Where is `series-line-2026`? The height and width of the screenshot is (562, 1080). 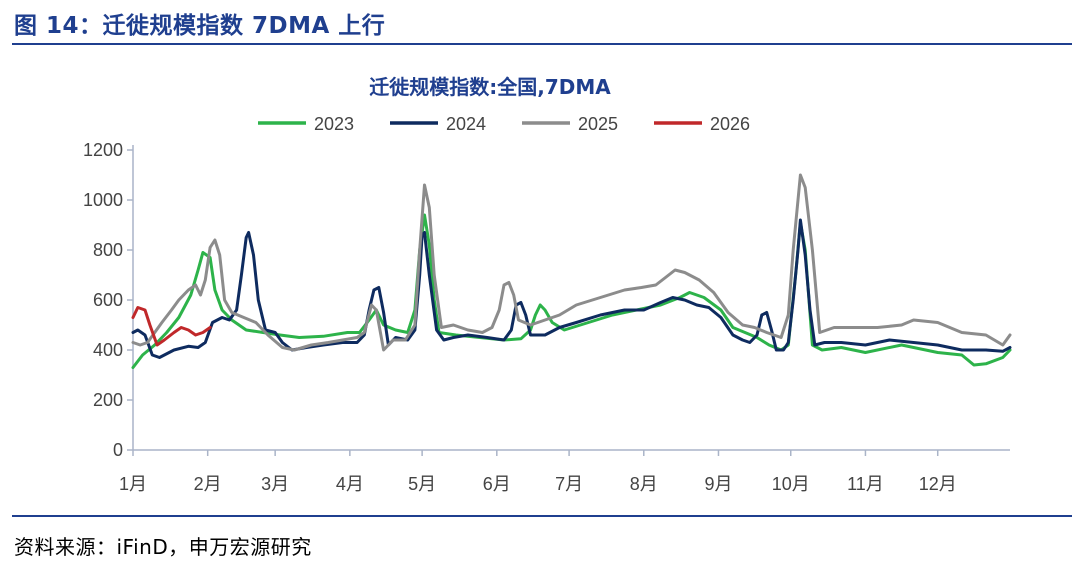
series-line-2026 is located at coordinates (171, 326).